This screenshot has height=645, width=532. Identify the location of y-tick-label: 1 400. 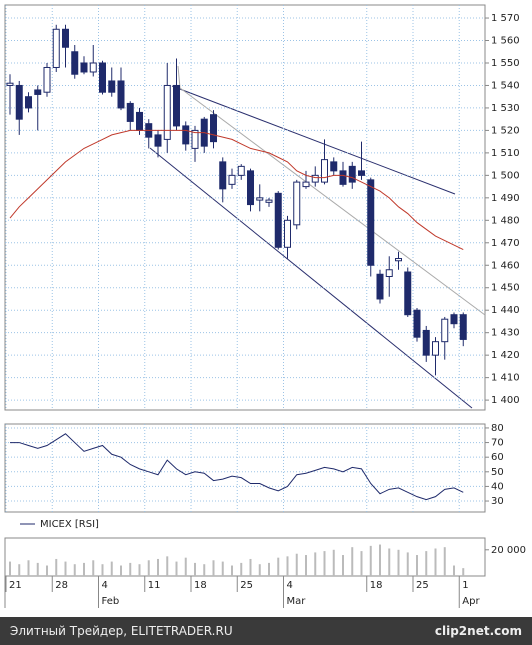
(505, 400).